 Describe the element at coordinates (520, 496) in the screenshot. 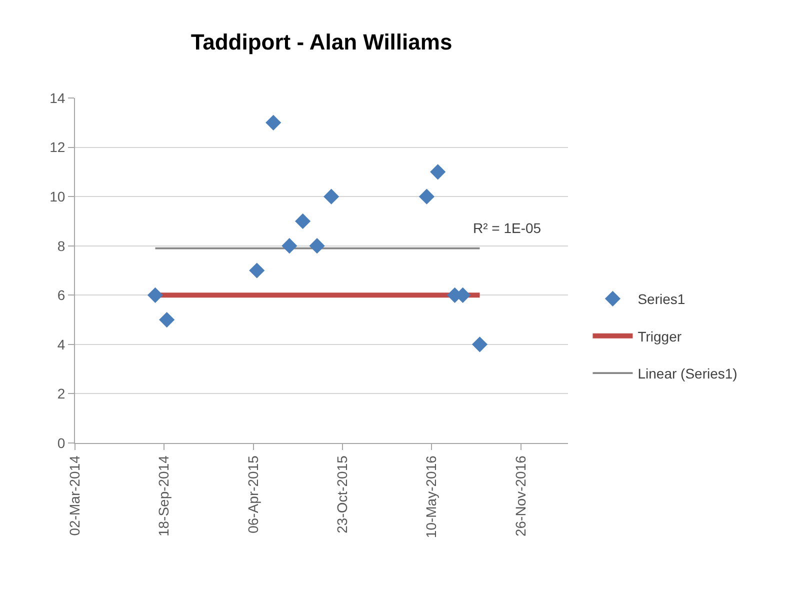

I see `x-tick-label: 26-Nov-2016` at that location.